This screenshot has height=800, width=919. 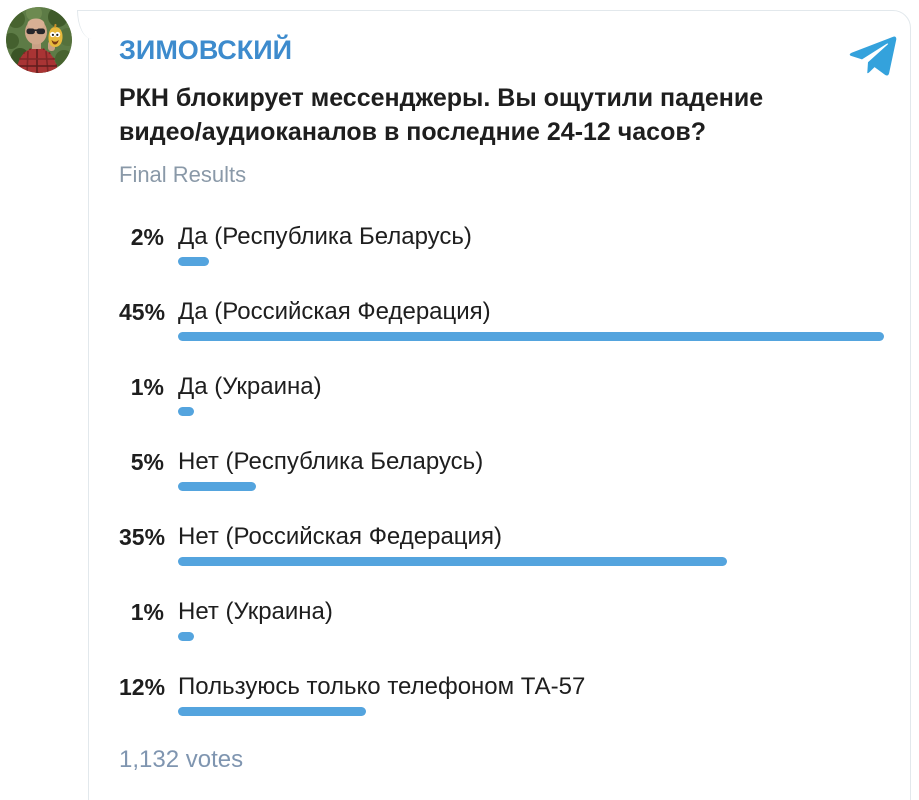 I want to click on option-main: Да (Украина), so click(x=250, y=393).